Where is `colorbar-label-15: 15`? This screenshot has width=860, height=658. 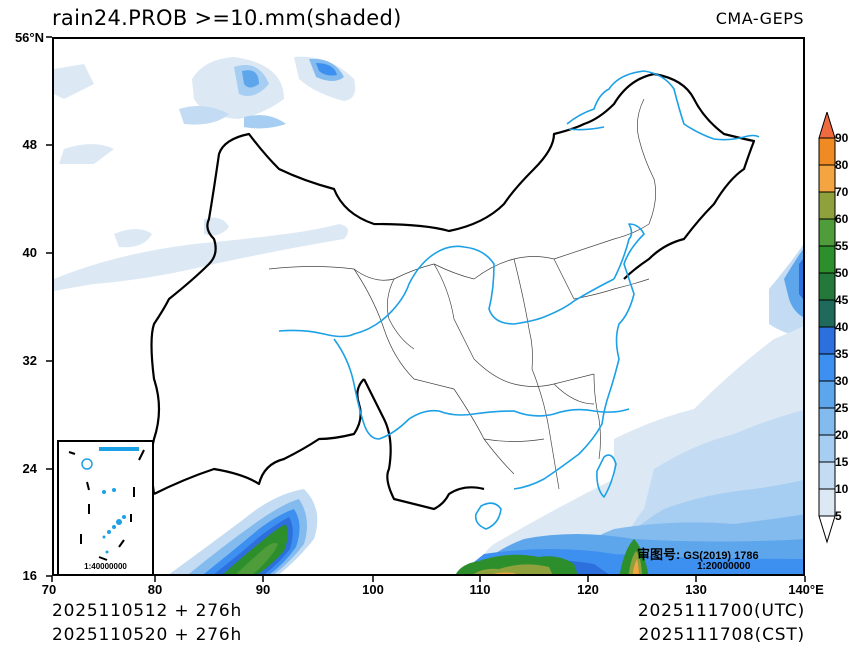 colorbar-label-15: 15 is located at coordinates (842, 462).